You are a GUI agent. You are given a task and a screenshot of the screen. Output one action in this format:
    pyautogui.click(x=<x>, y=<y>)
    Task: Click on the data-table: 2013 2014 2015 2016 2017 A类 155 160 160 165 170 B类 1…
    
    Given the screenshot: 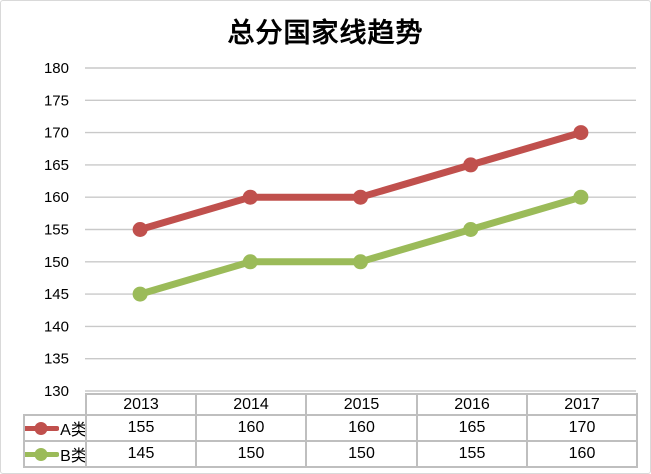 What is the action you would take?
    pyautogui.click(x=330, y=430)
    